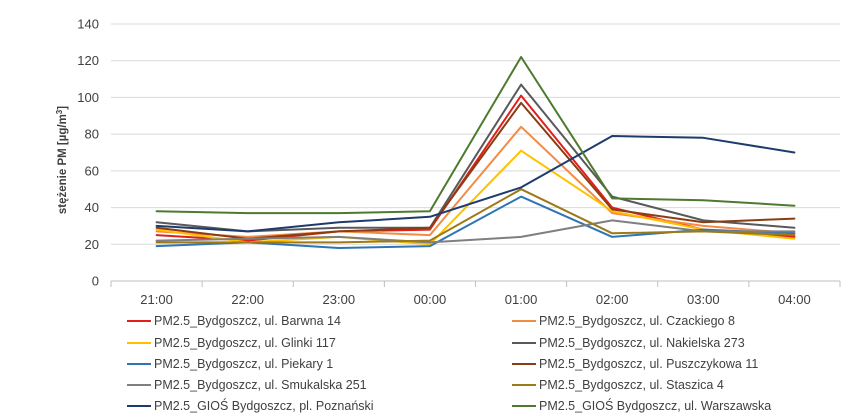 This screenshot has width=857, height=420. Describe the element at coordinates (247, 321) in the screenshot. I see `legend-label: PM2.5_Bydgoszcz, ul. Barwna 14` at that location.